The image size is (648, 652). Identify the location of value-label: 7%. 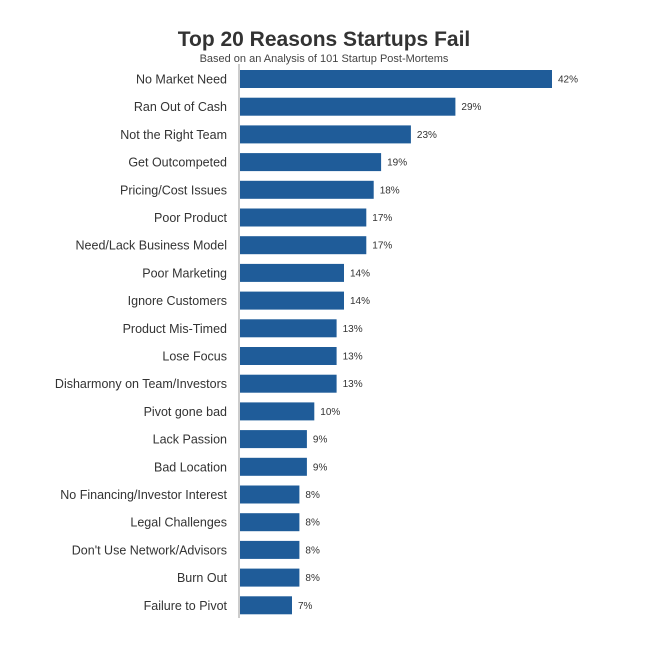
(305, 606).